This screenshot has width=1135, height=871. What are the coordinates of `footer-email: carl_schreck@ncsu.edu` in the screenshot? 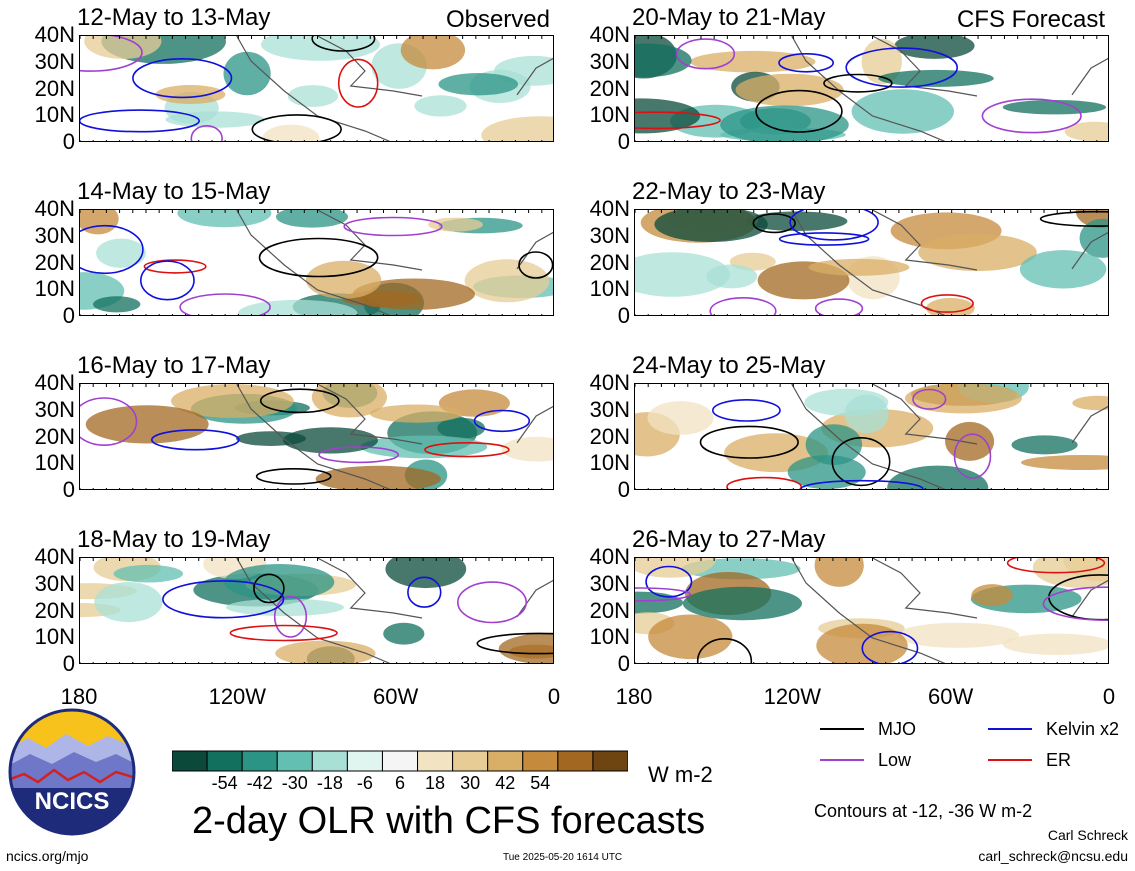 It's located at (1053, 856).